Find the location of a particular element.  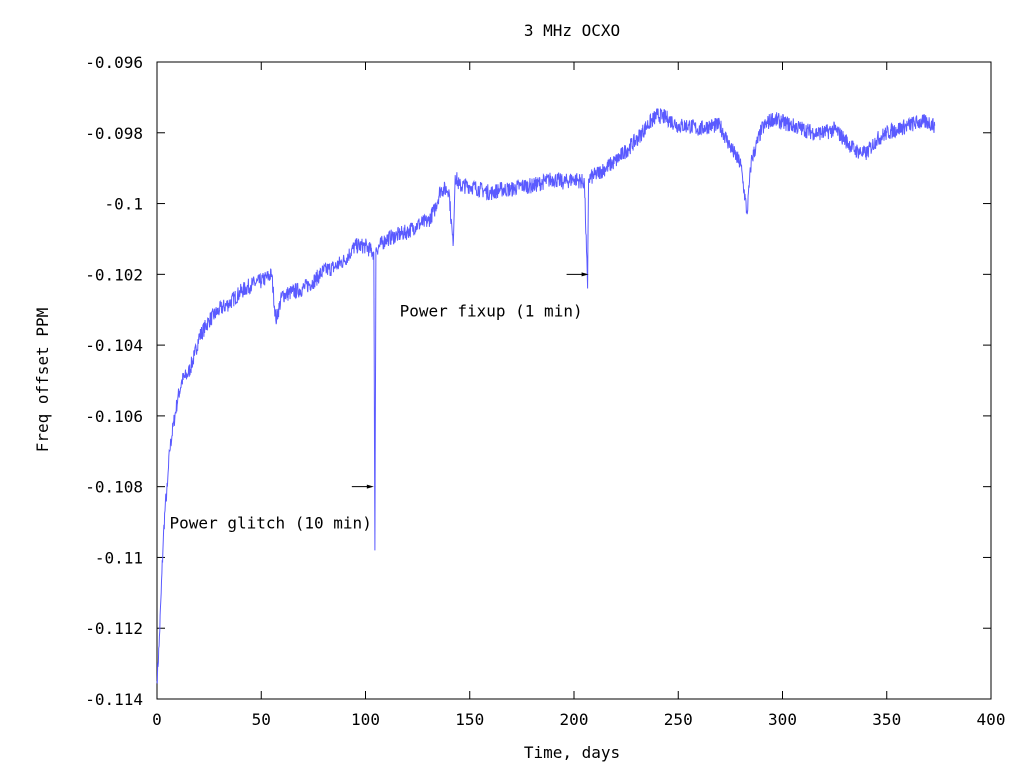

chart-title: 3 MHz OCXO is located at coordinates (572, 30).